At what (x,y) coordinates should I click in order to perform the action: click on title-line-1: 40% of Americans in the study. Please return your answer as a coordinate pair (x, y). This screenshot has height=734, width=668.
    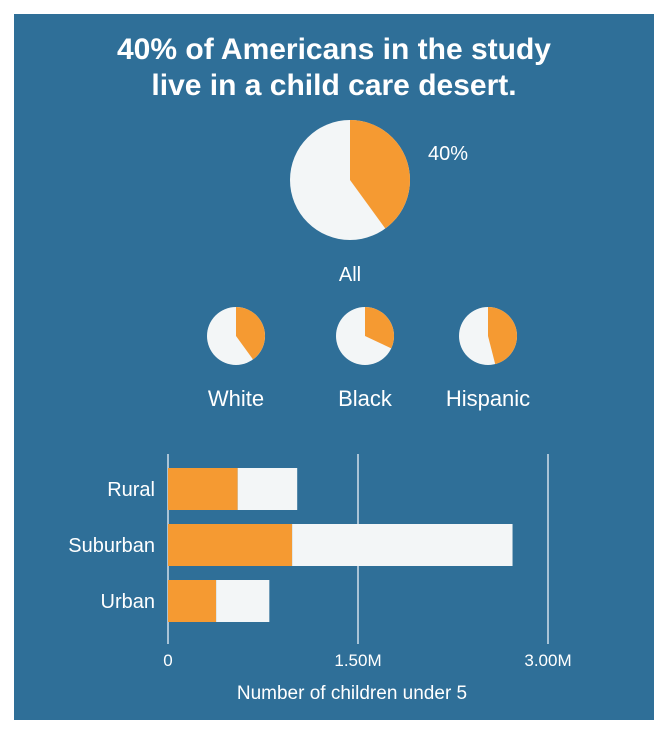
    Looking at the image, I should click on (333, 49).